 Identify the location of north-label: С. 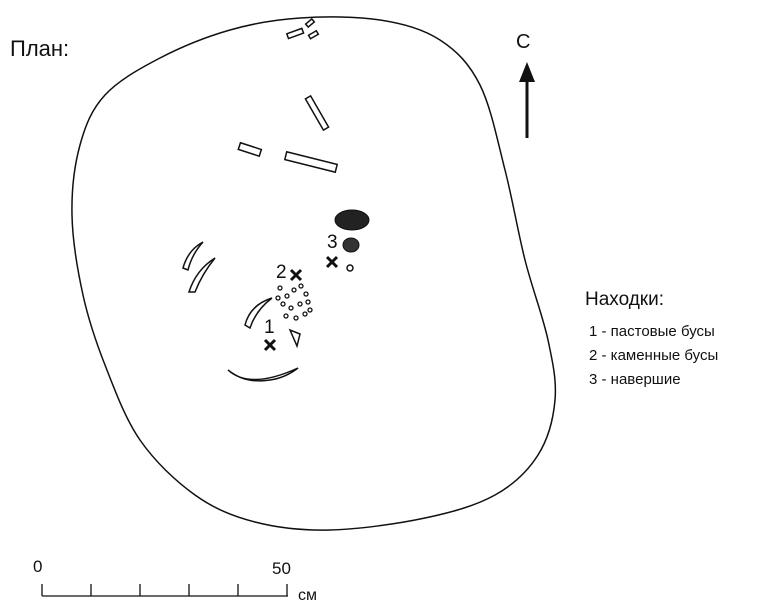
(523, 42).